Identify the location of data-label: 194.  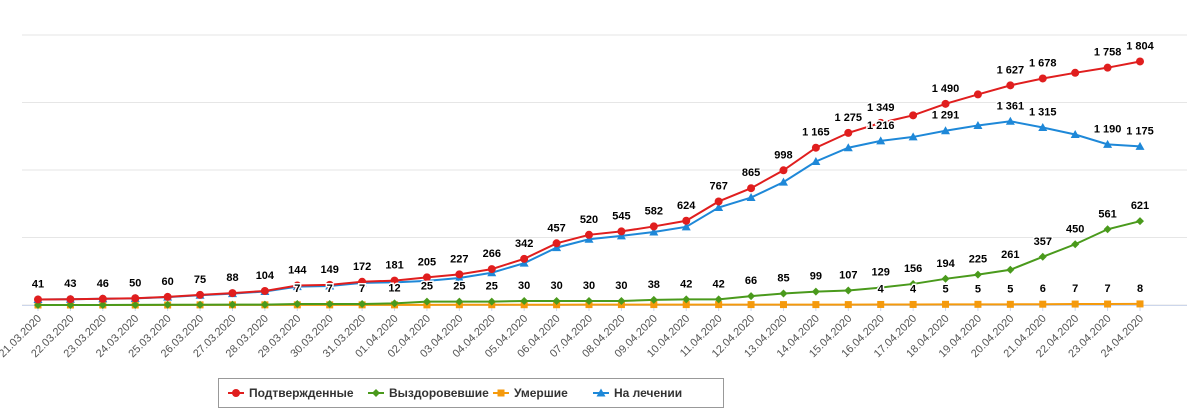
(945, 264).